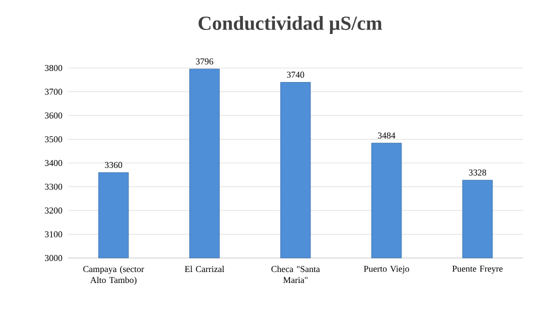  I want to click on x-tick-label: El Carrizal, so click(204, 269).